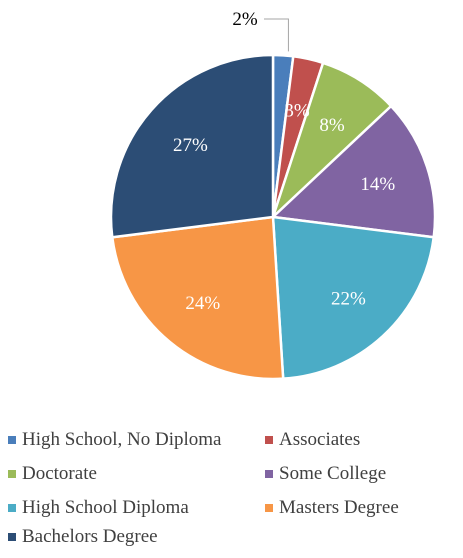  What do you see at coordinates (59, 473) in the screenshot?
I see `legend-label: Doctorate` at bounding box center [59, 473].